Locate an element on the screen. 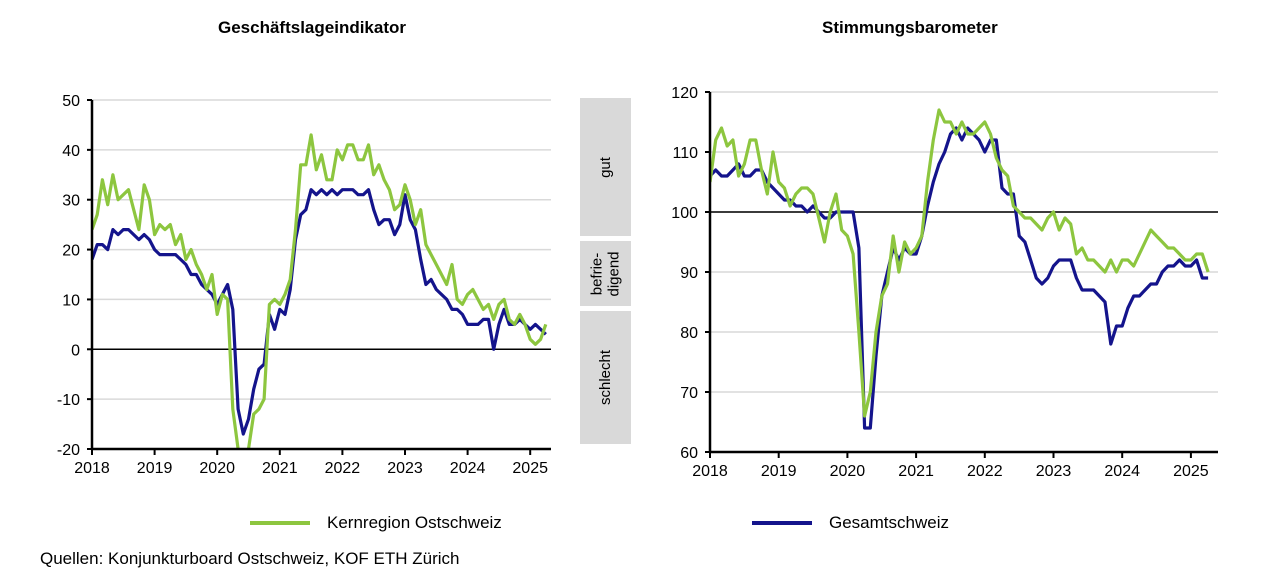  y-tick-label: 10 is located at coordinates (71, 300).